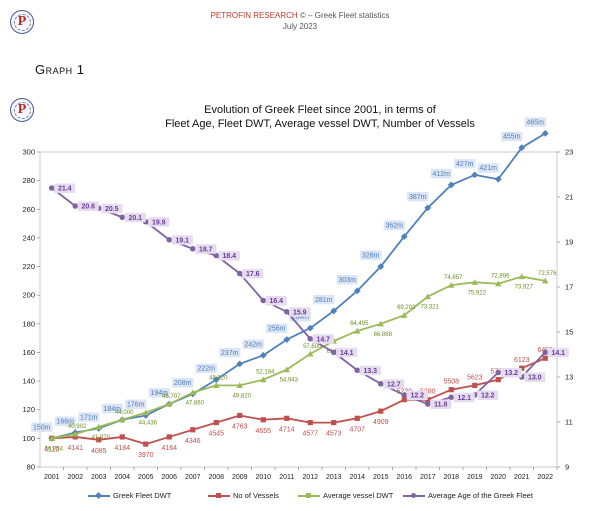 The width and height of the screenshot is (600, 511). Describe the element at coordinates (383, 335) in the screenshot. I see `data-label-avg: 66,868` at that location.